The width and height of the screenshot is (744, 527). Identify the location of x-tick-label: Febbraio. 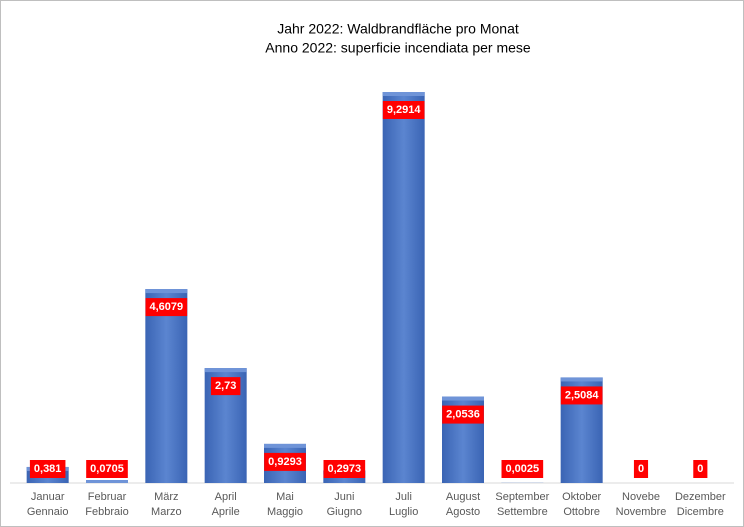
(106, 512).